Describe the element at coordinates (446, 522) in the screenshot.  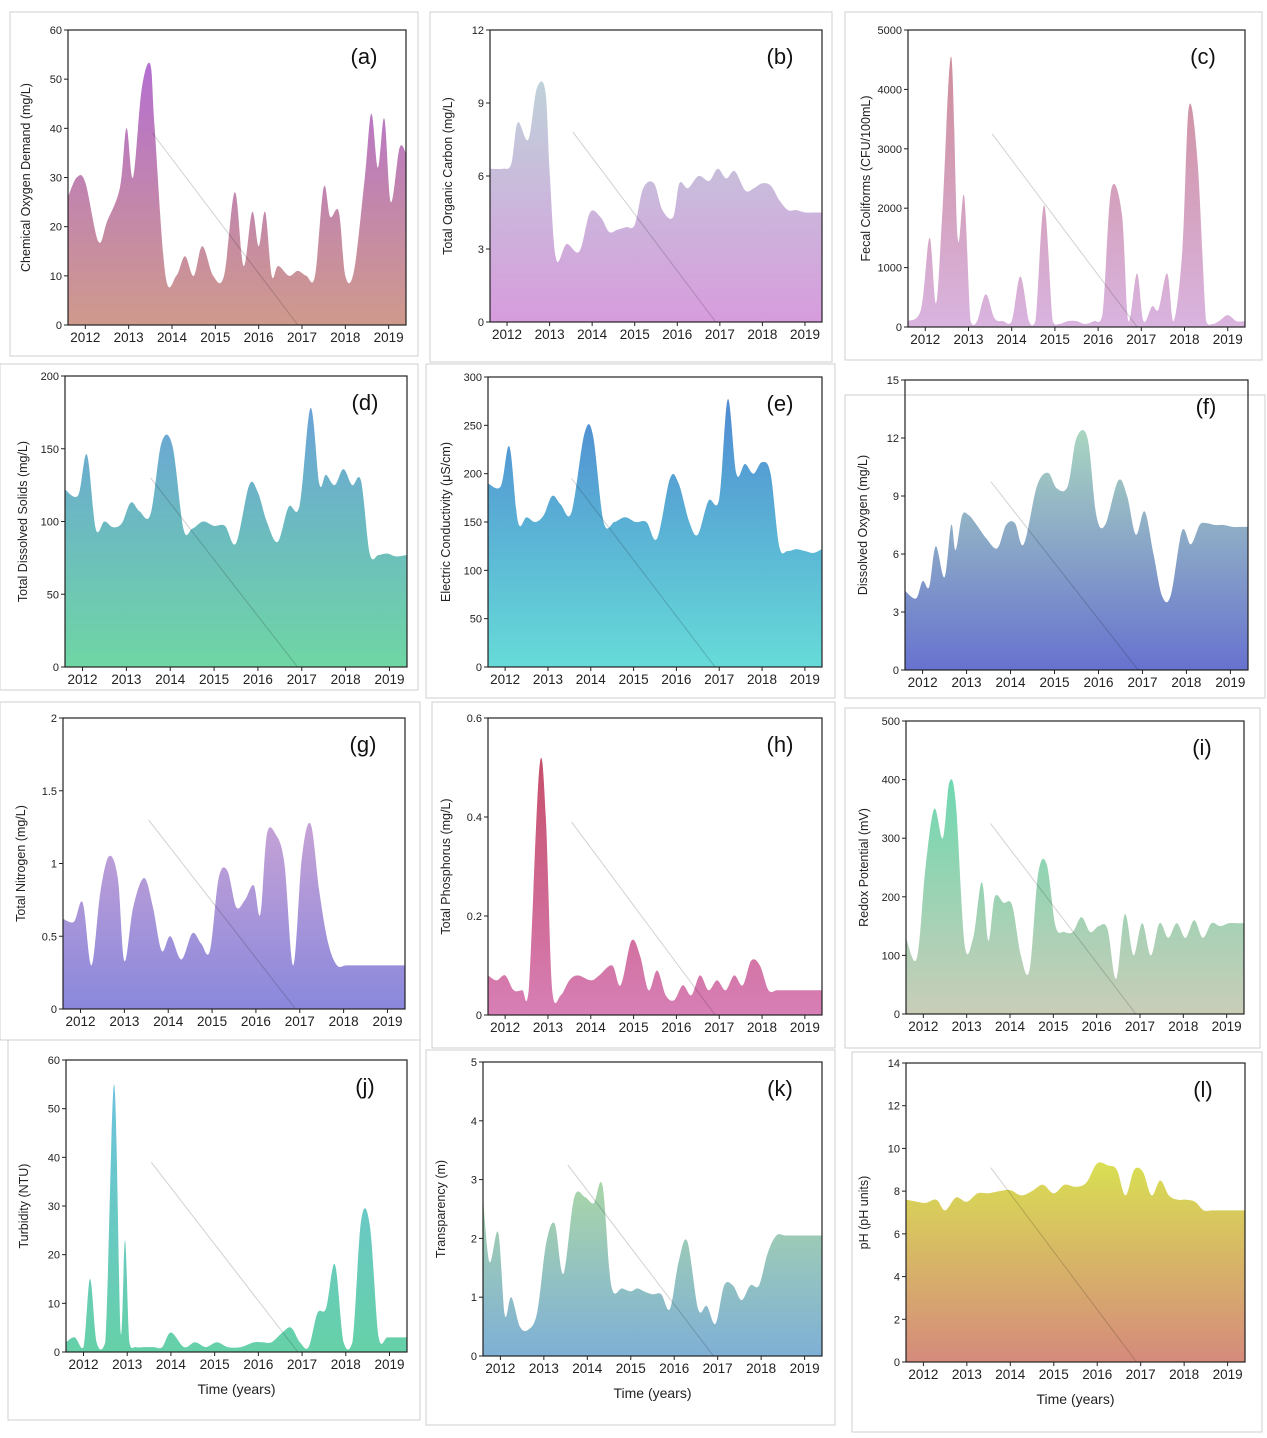
I see `y-axis-title: Electric Conductivity (μS/cm)` at that location.